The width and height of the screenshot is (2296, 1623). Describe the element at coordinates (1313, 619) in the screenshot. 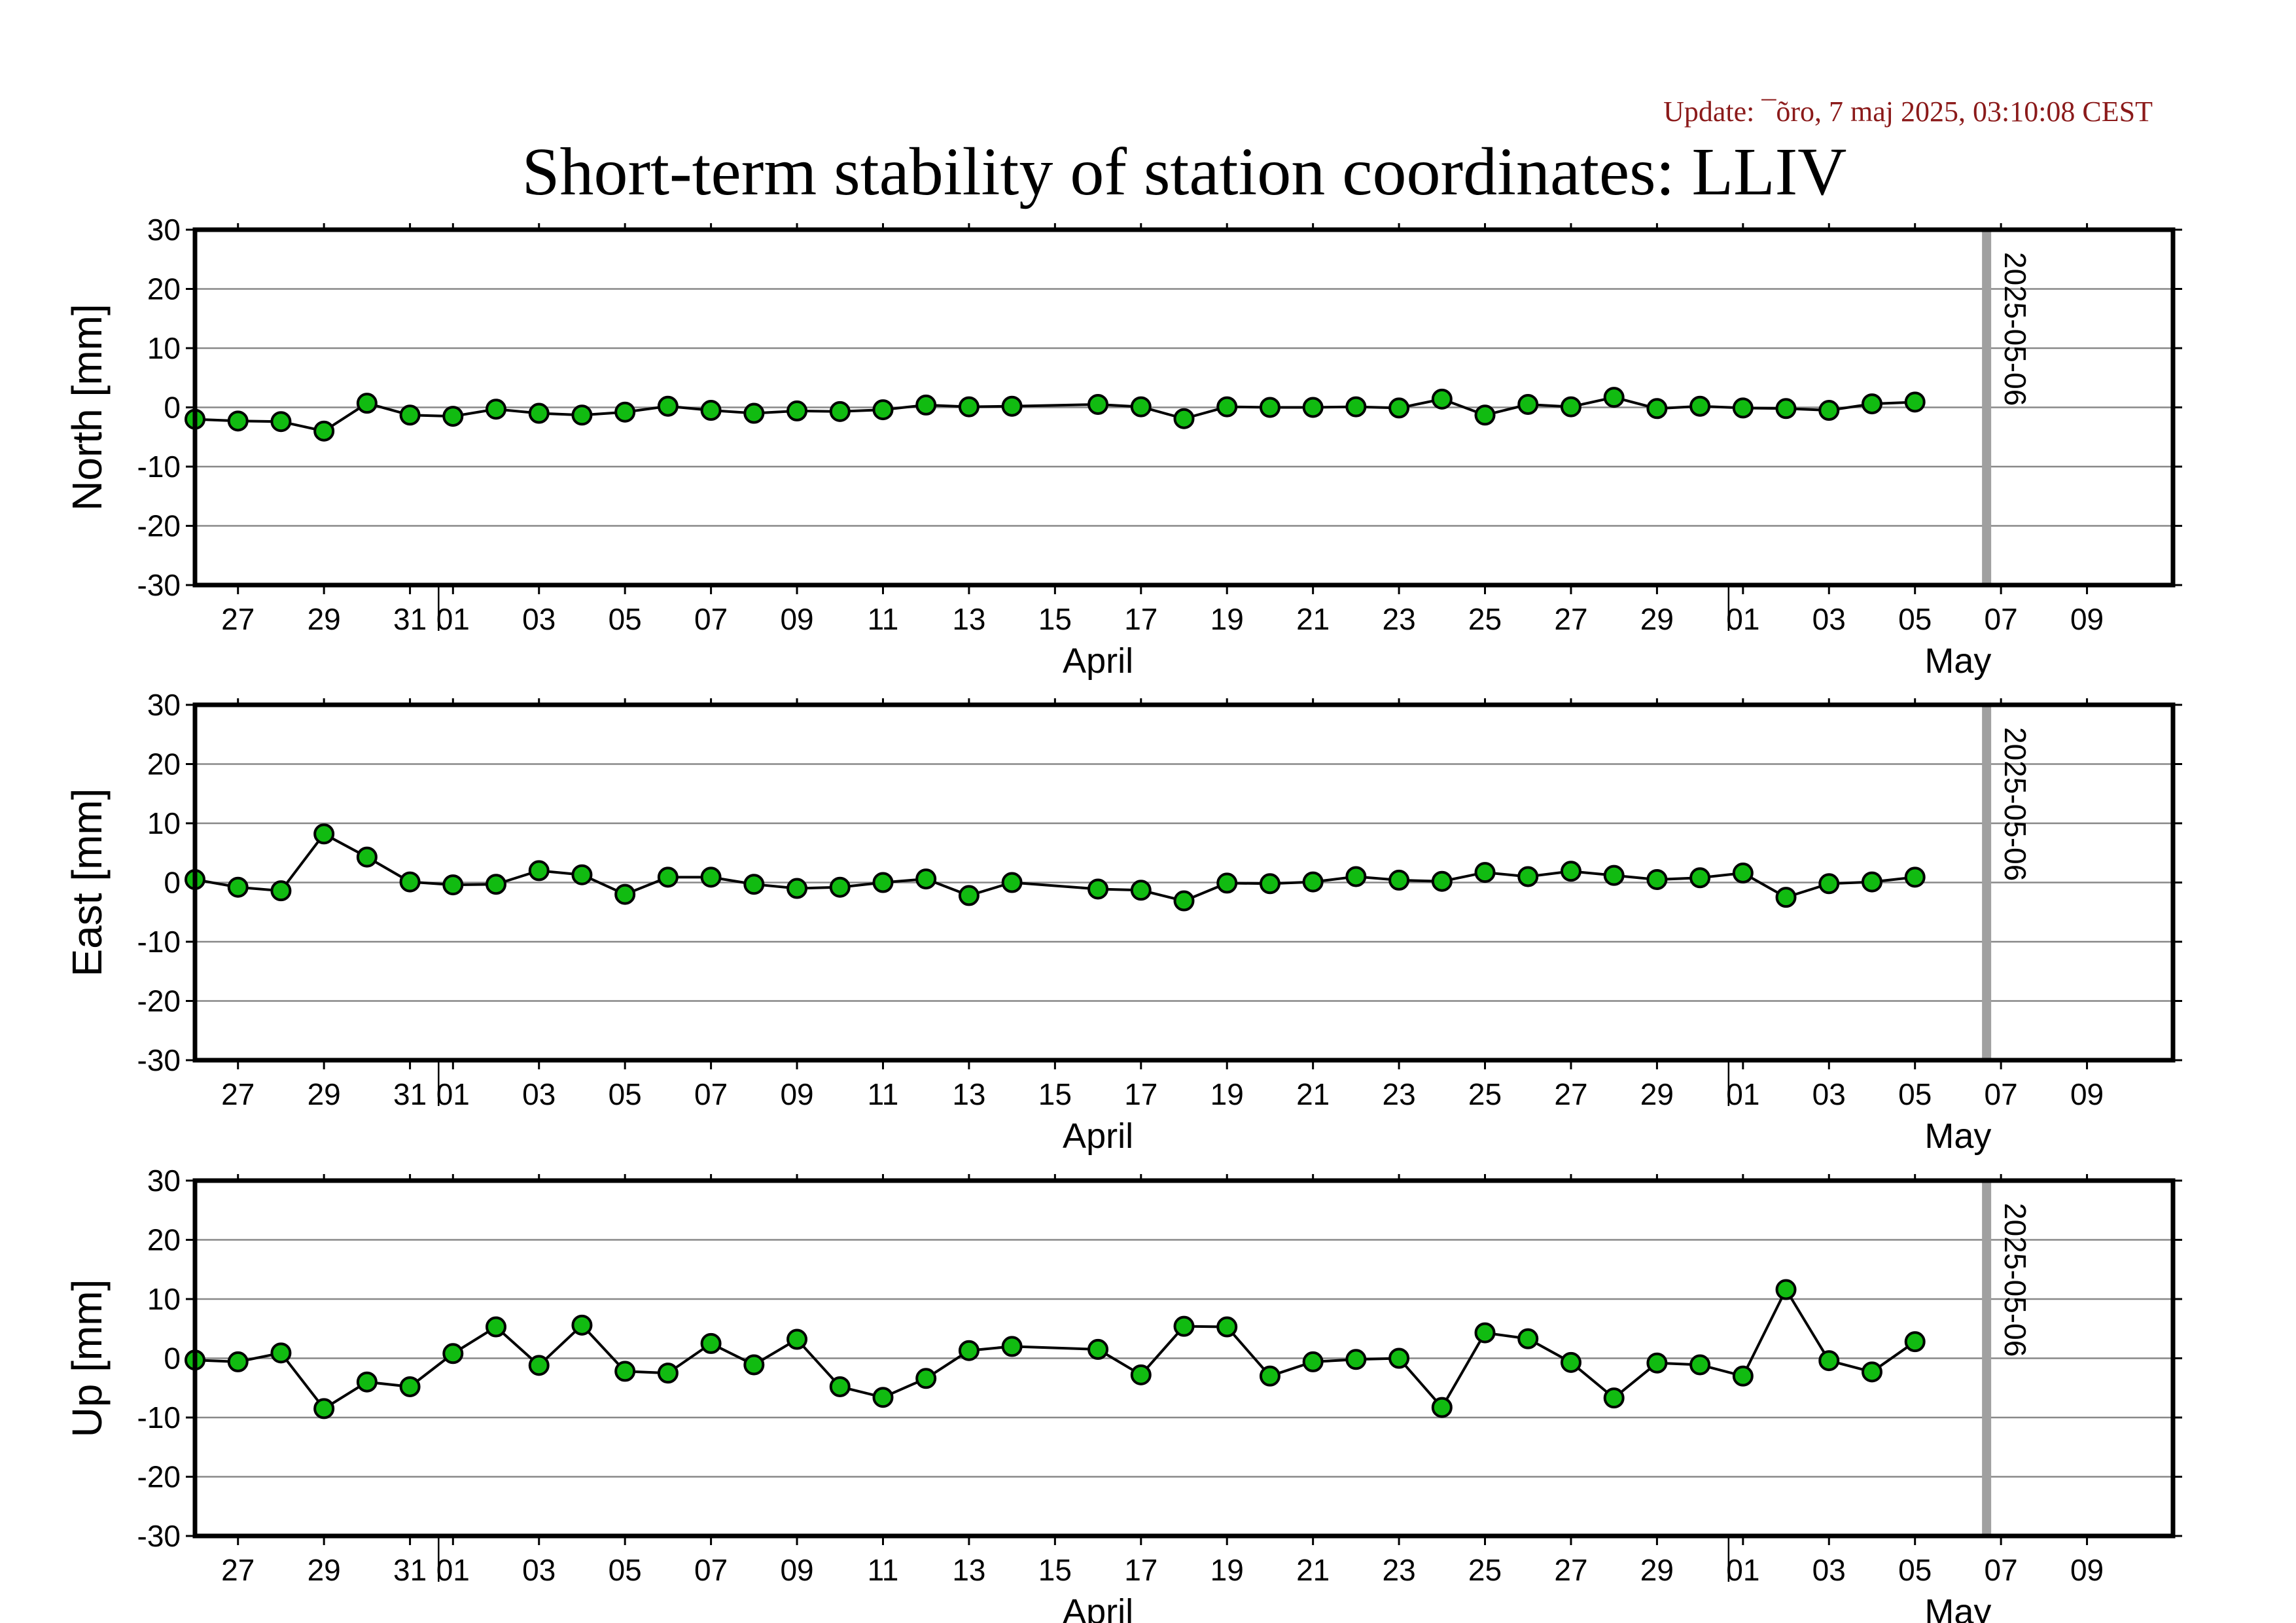

I see `x-tick-label: 21` at that location.